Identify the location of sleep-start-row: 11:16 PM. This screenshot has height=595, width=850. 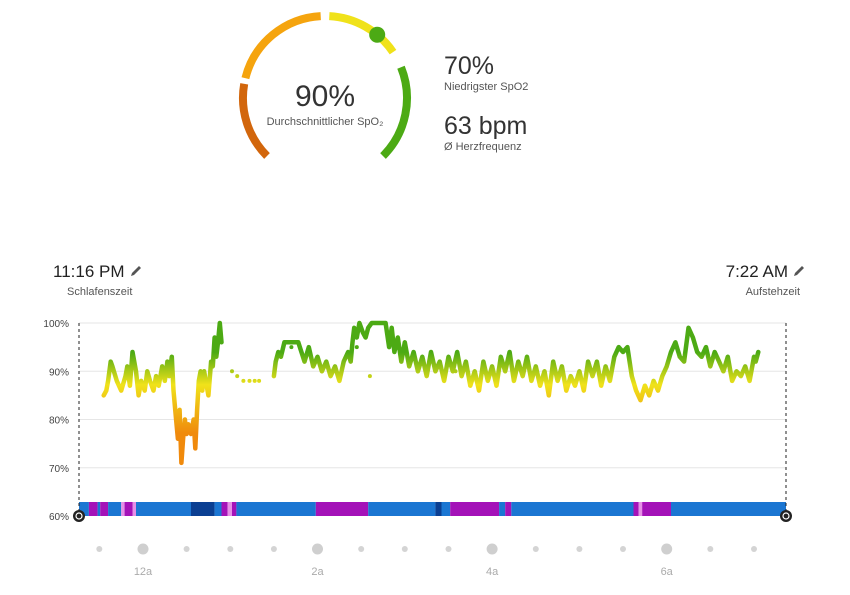
(98, 272).